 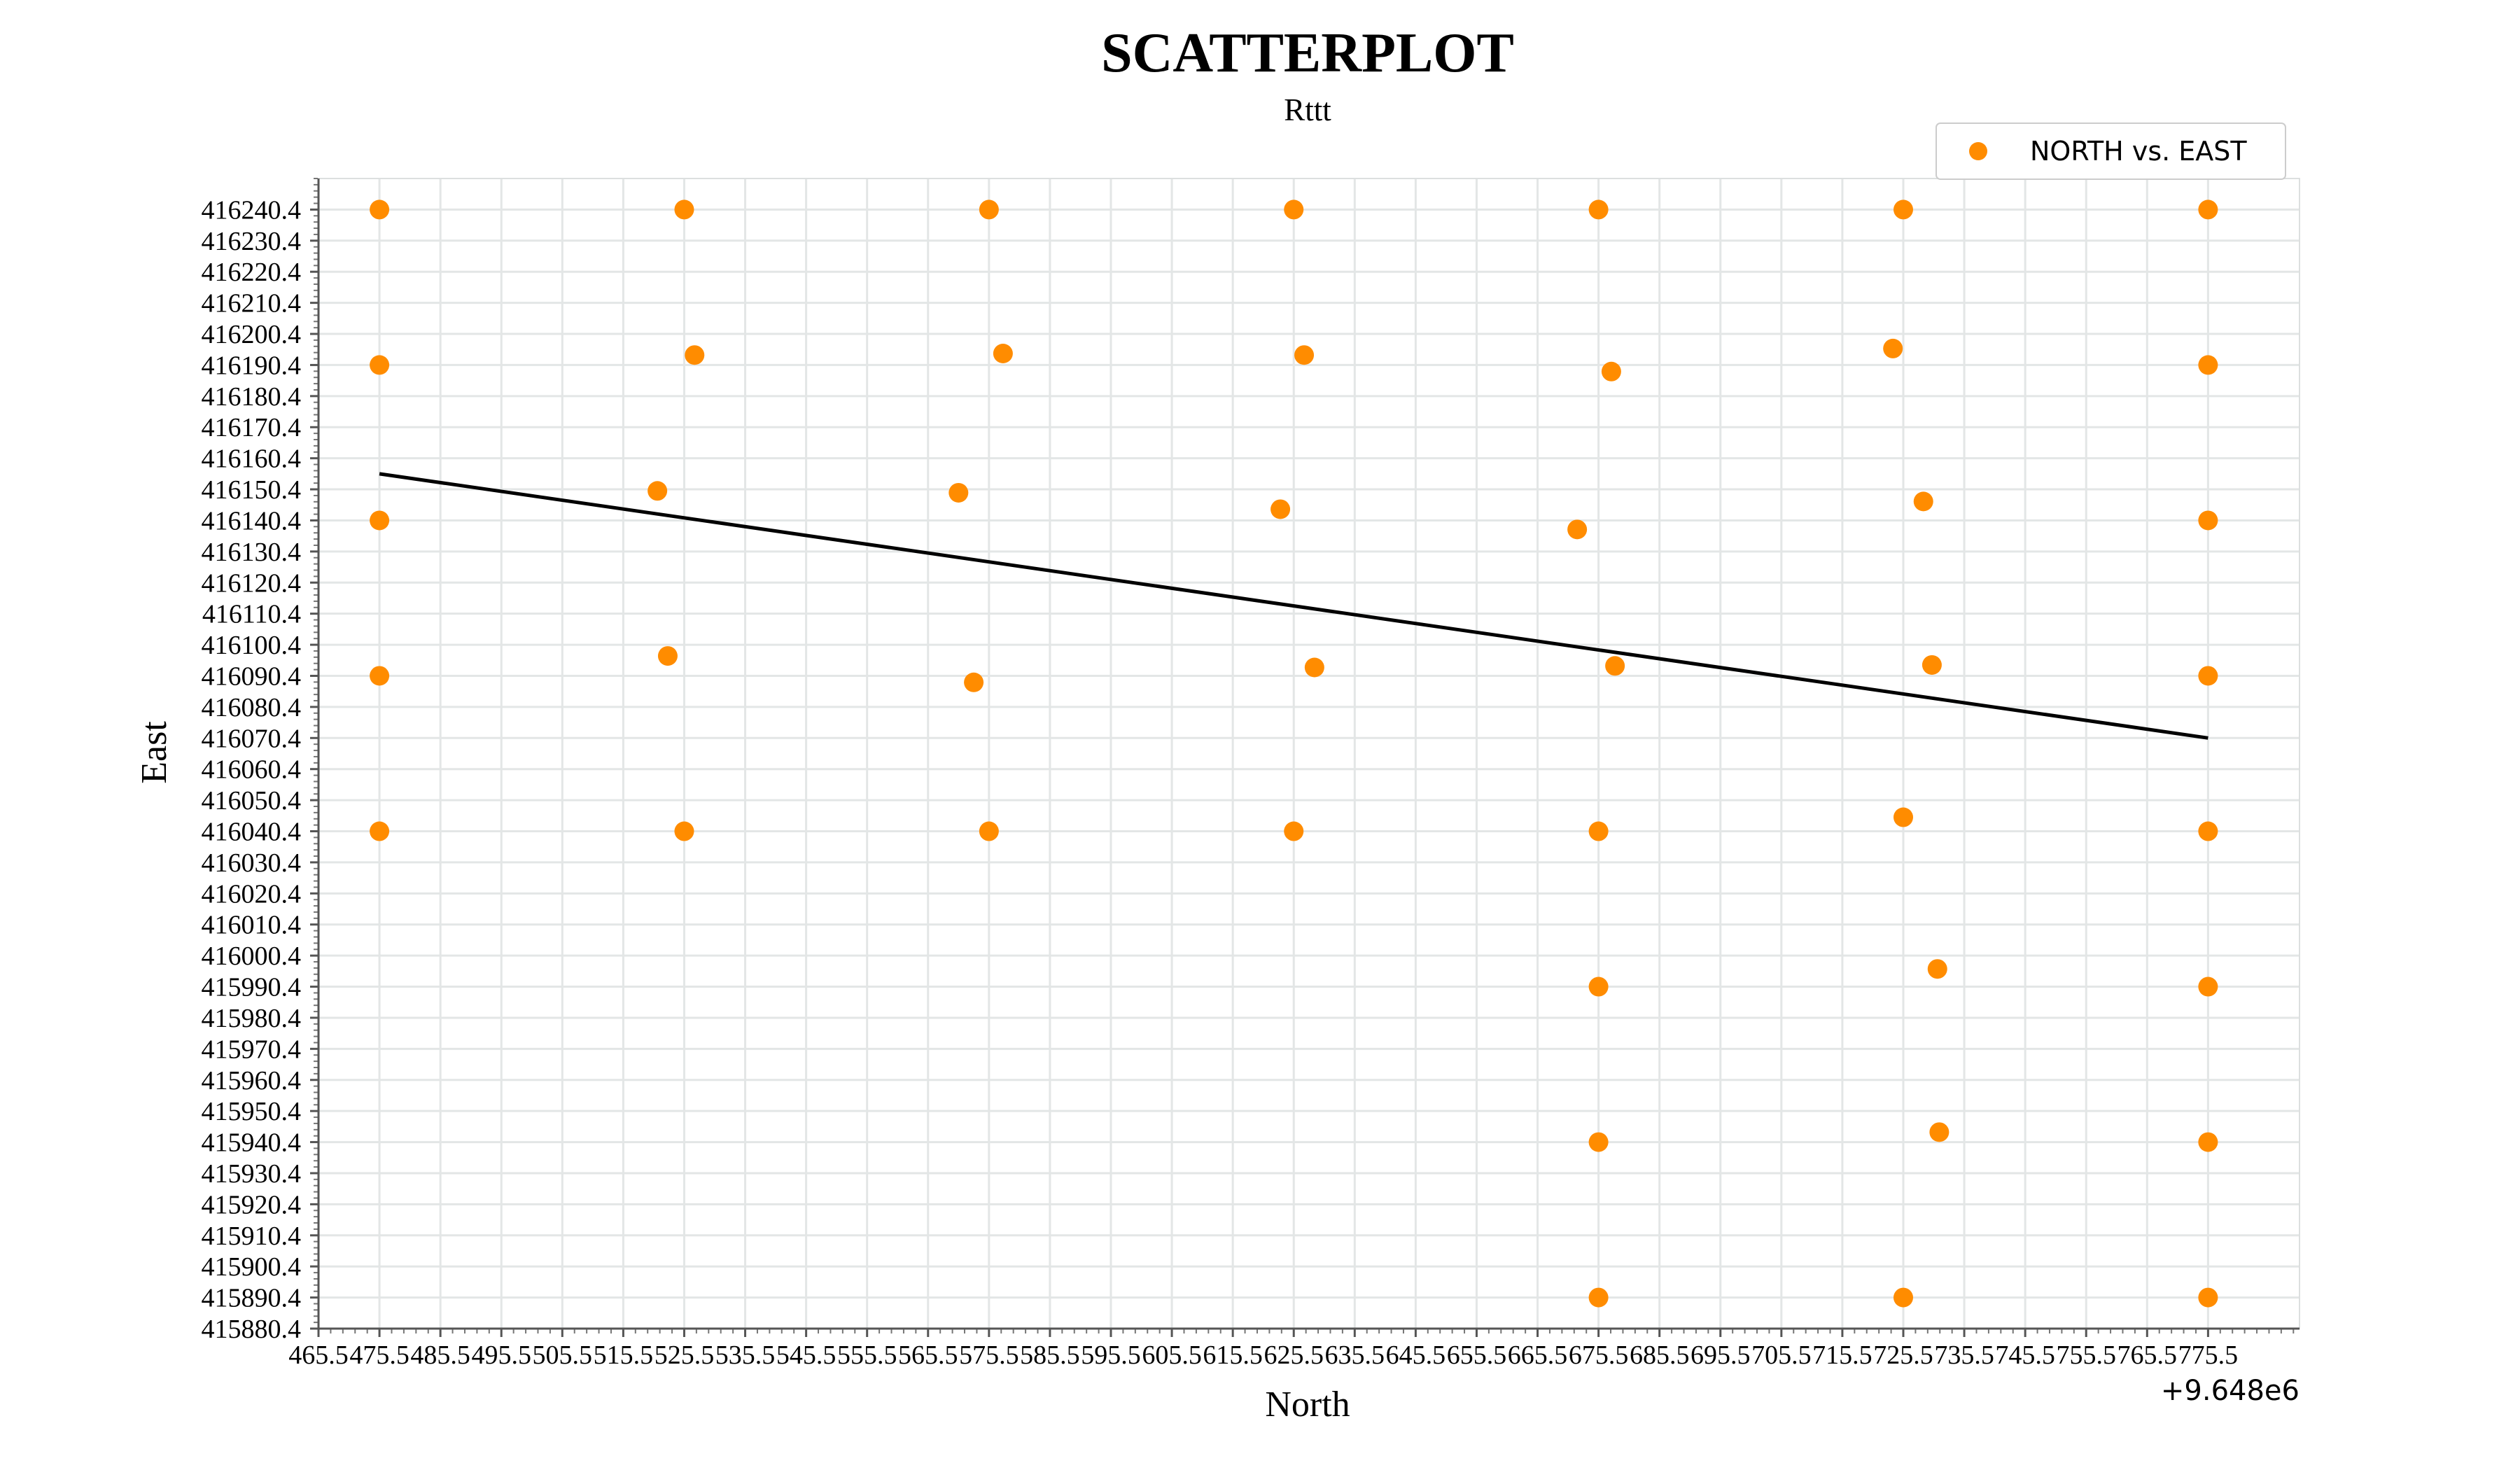 What do you see at coordinates (2208, 1355) in the screenshot?
I see `x-tick-label: 775.5` at bounding box center [2208, 1355].